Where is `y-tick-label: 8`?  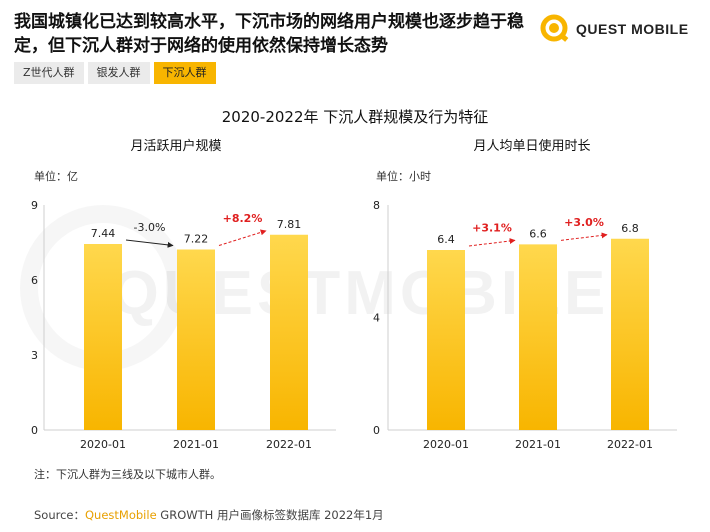
y-tick-label: 8 is located at coordinates (376, 205).